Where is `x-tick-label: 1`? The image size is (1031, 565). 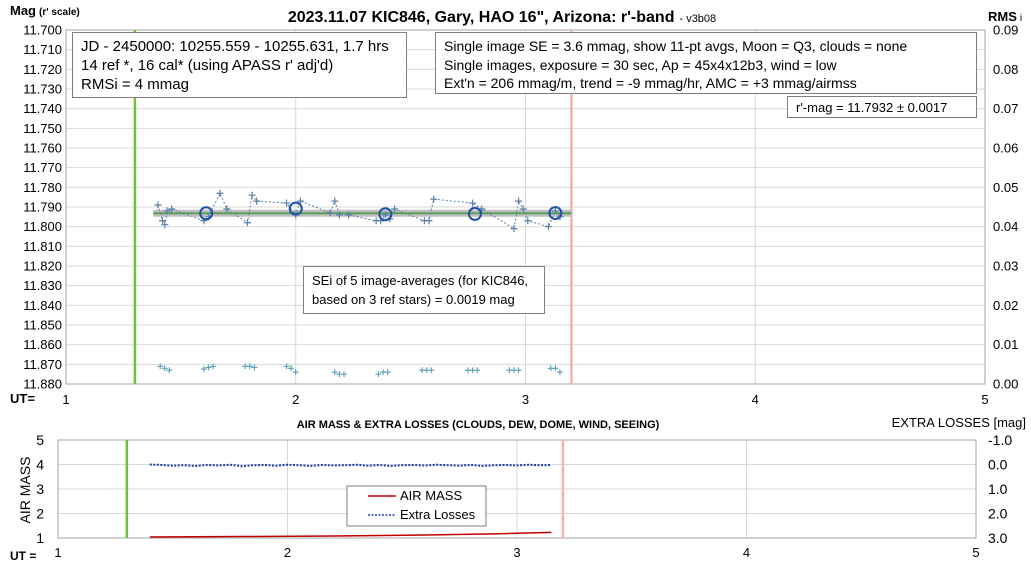
x-tick-label: 1 is located at coordinates (65, 399).